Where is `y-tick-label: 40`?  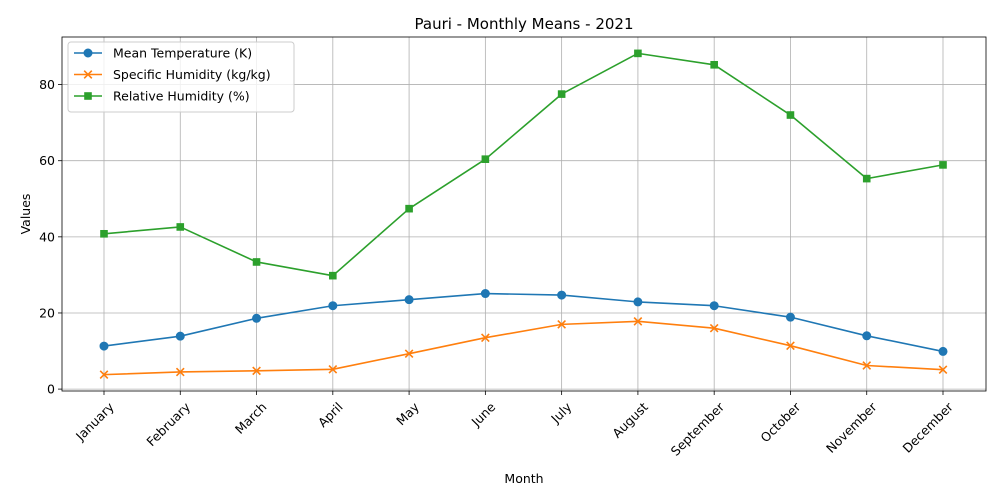
y-tick-label: 40 is located at coordinates (47, 236).